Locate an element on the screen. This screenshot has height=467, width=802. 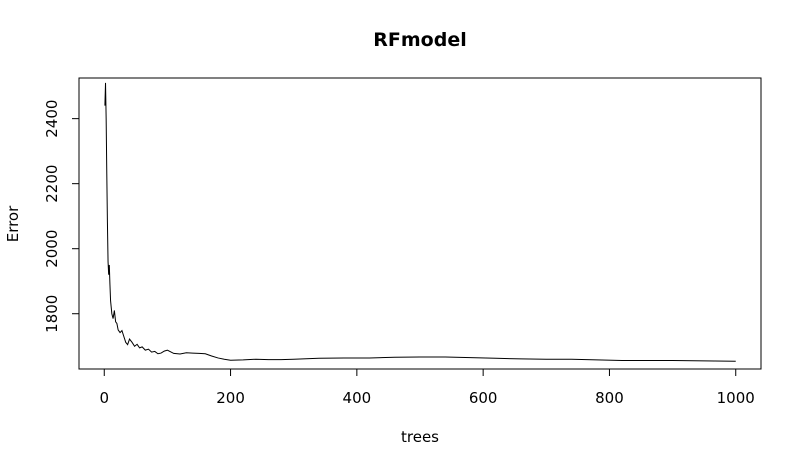
chart-title: RFmodel is located at coordinates (419, 40).